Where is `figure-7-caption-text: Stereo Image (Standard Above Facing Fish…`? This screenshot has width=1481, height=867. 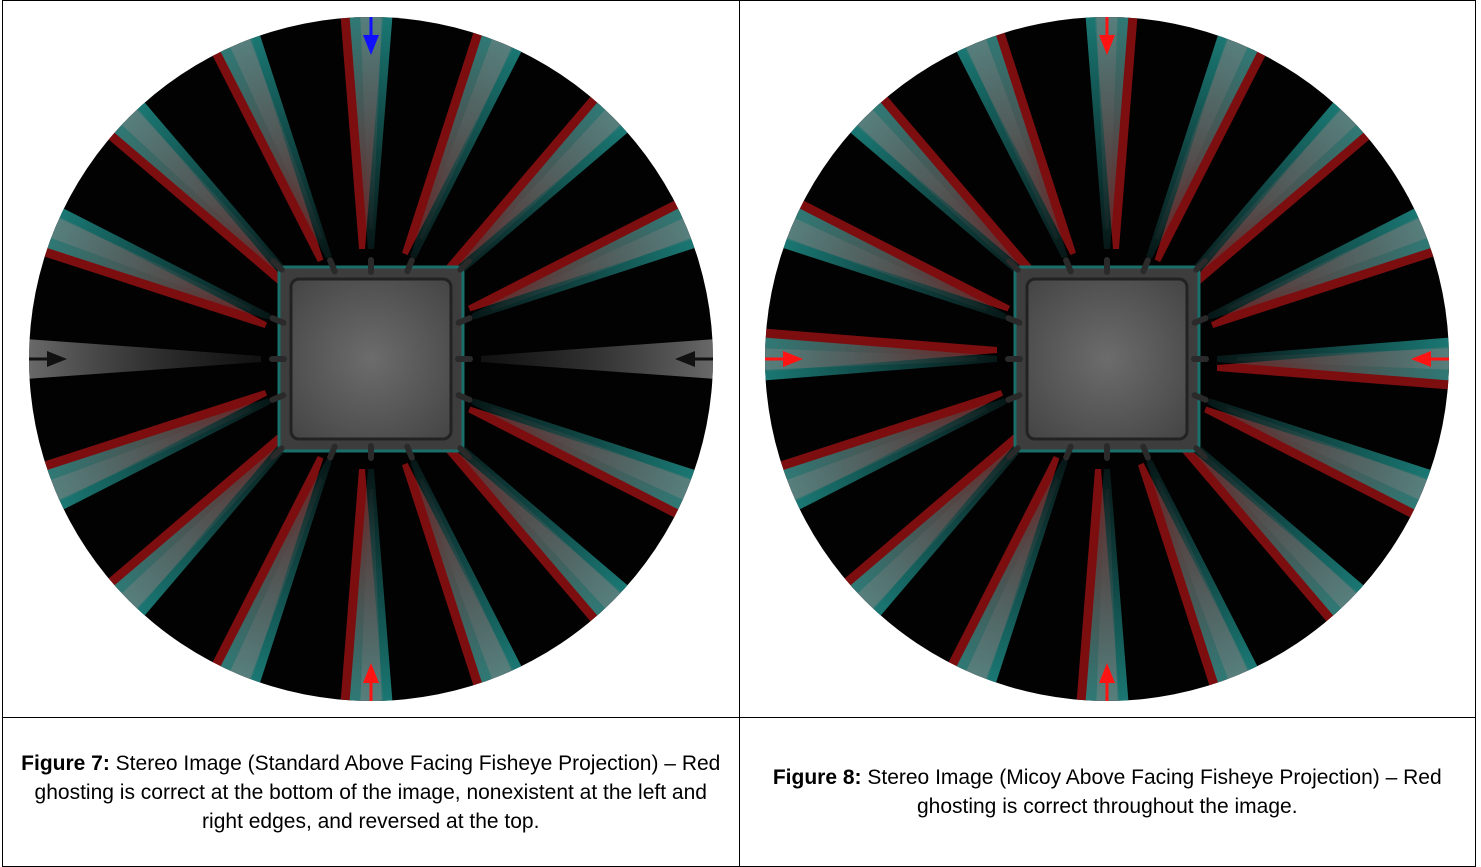 figure-7-caption-text: Stereo Image (Standard Above Facing Fish… is located at coordinates (377, 792).